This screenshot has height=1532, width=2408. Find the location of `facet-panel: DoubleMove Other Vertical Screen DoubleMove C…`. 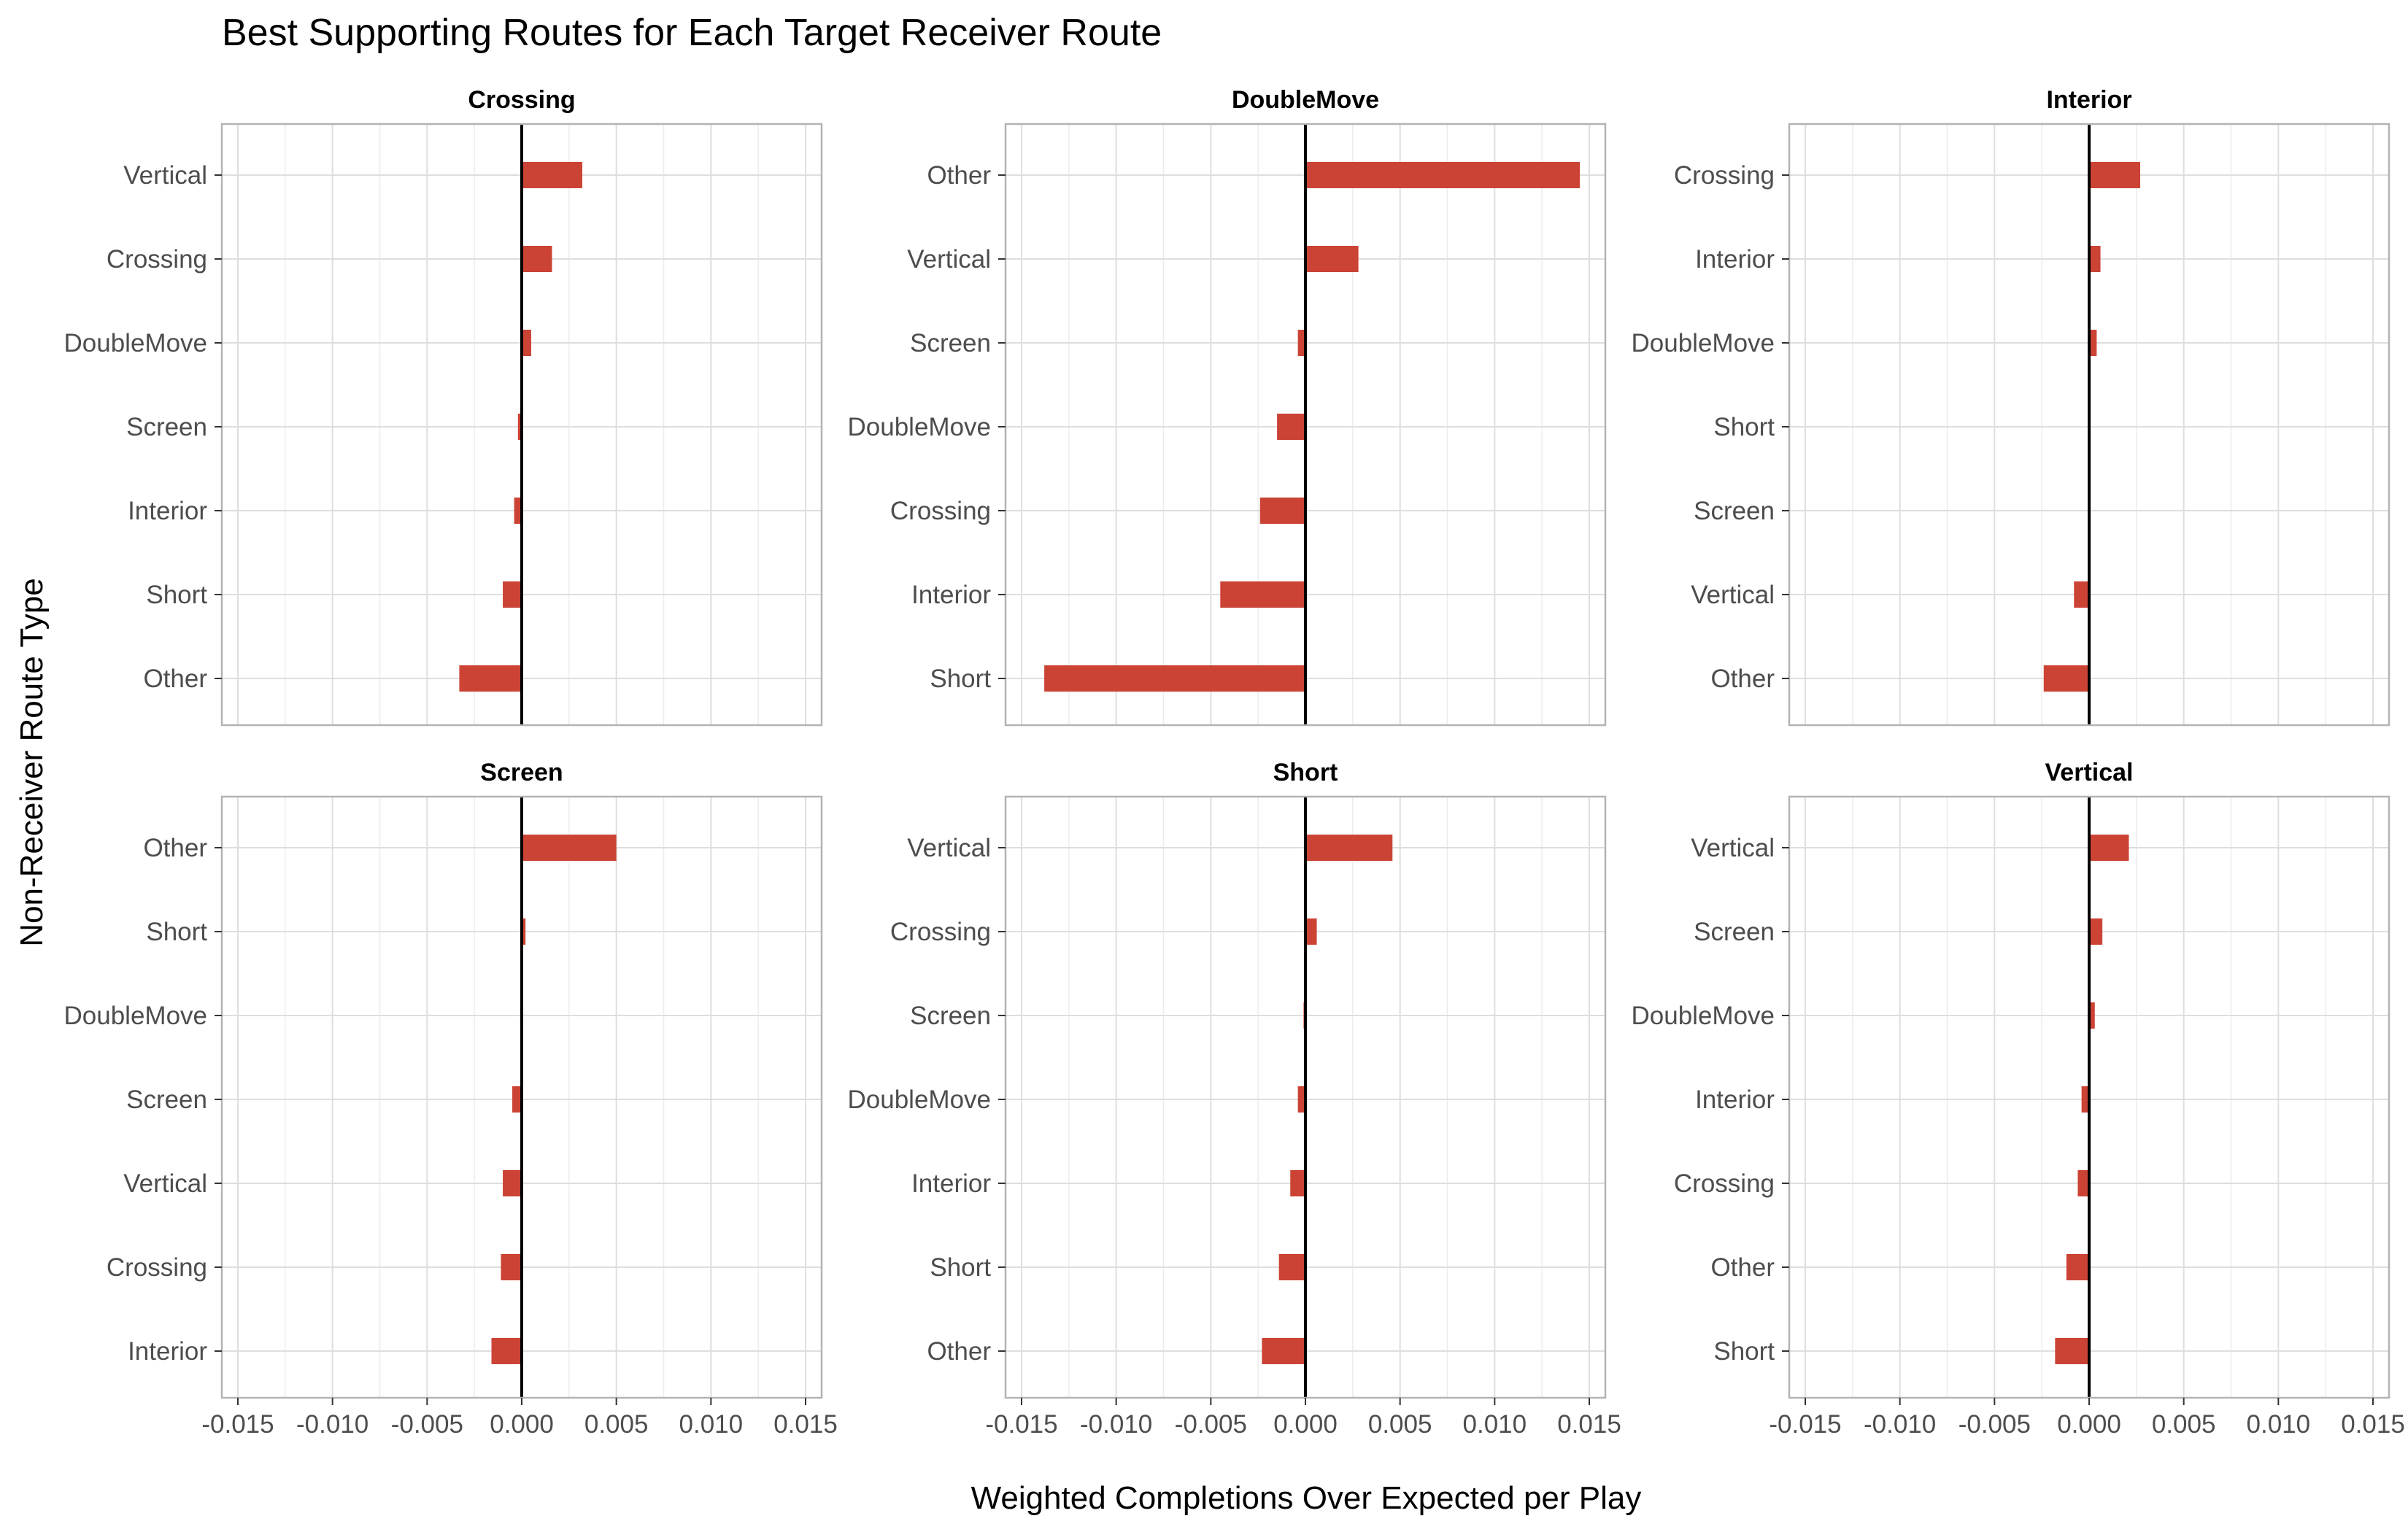

facet-panel: DoubleMove Other Vertical Screen DoubleMove C… is located at coordinates (1227, 406).